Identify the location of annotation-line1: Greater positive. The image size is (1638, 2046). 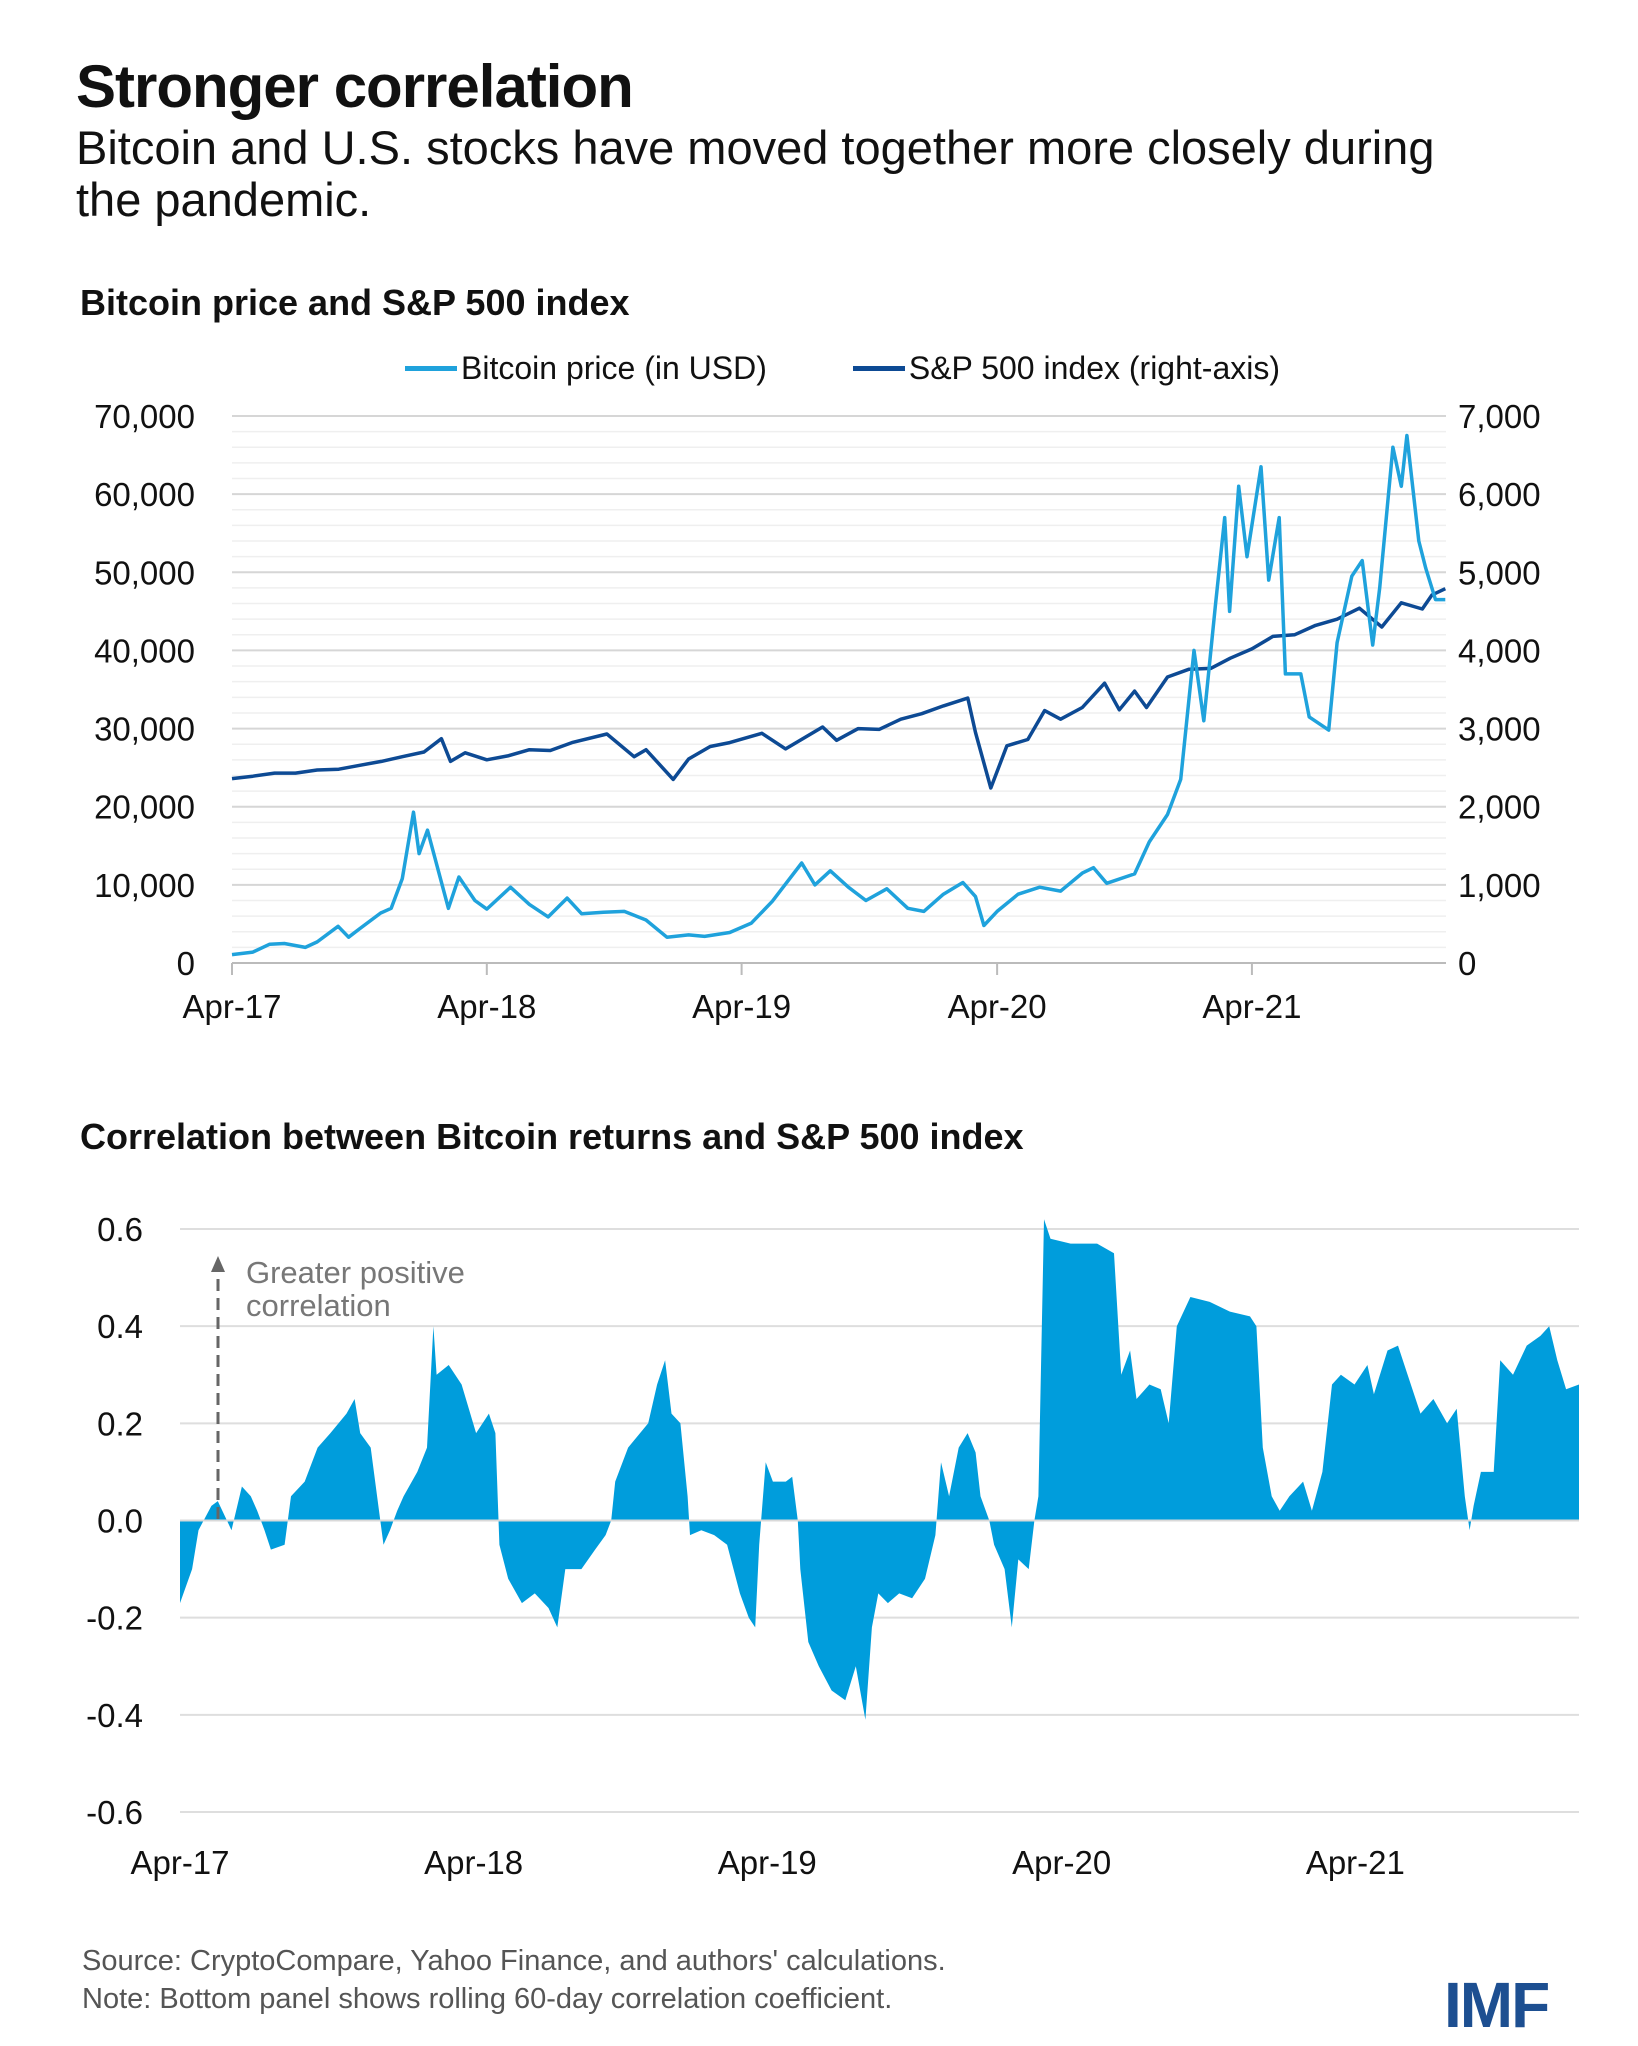
(355, 1272).